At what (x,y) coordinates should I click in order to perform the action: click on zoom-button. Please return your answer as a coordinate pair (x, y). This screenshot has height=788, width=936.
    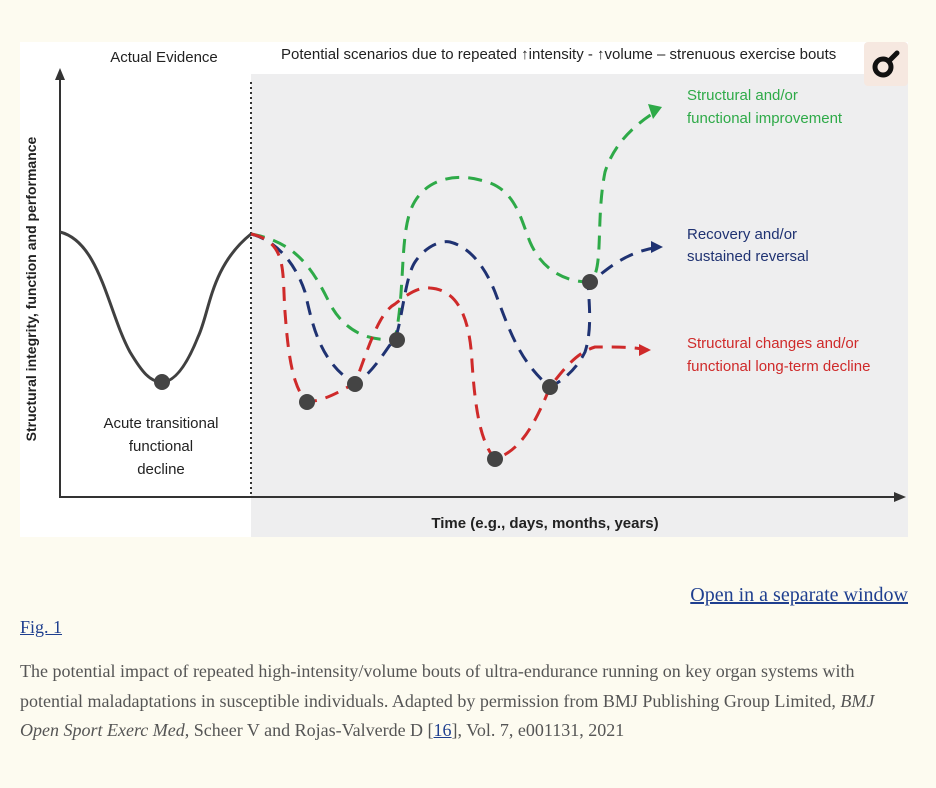
    Looking at the image, I should click on (886, 64).